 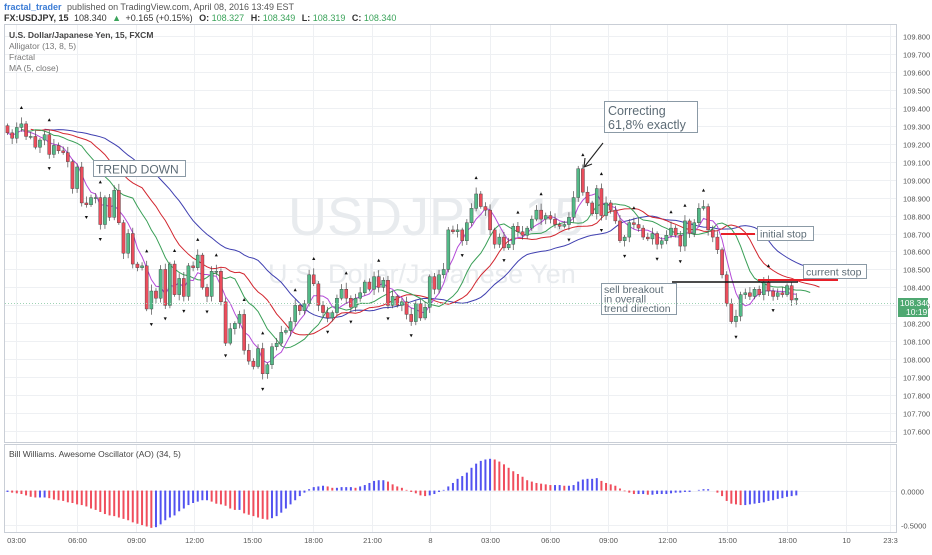 I want to click on change-arrow: ▲, so click(x=116, y=18).